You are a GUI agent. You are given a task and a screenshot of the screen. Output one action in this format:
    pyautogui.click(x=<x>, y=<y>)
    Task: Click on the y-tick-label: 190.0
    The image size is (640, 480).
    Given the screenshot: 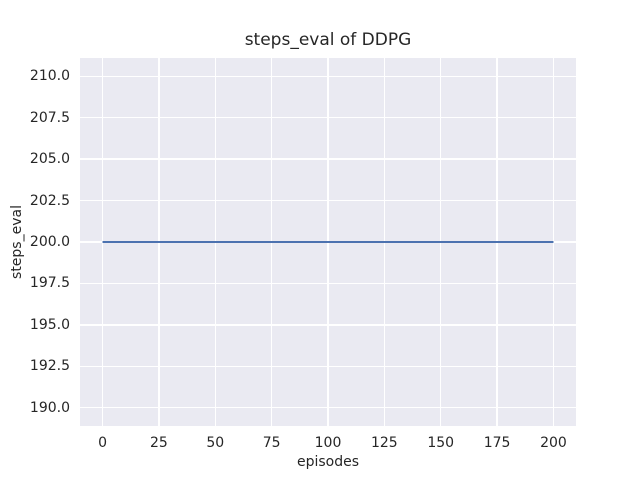 What is the action you would take?
    pyautogui.click(x=49, y=407)
    